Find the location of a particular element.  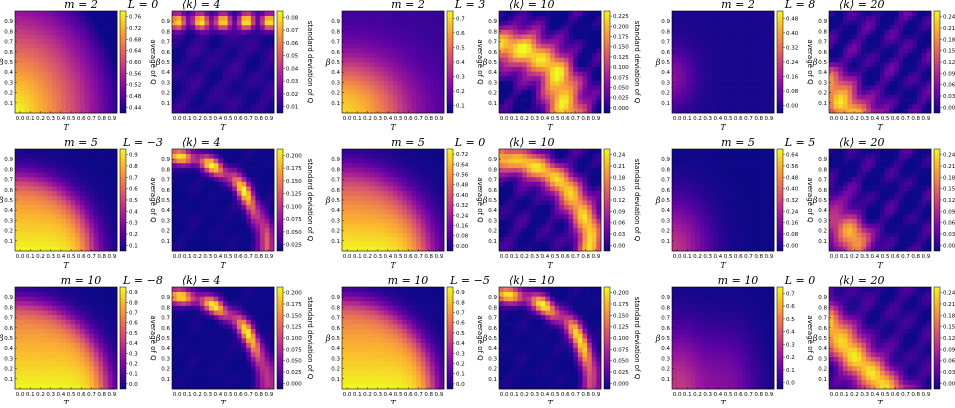

x-tick-label: 0.8 is located at coordinates (101, 257).